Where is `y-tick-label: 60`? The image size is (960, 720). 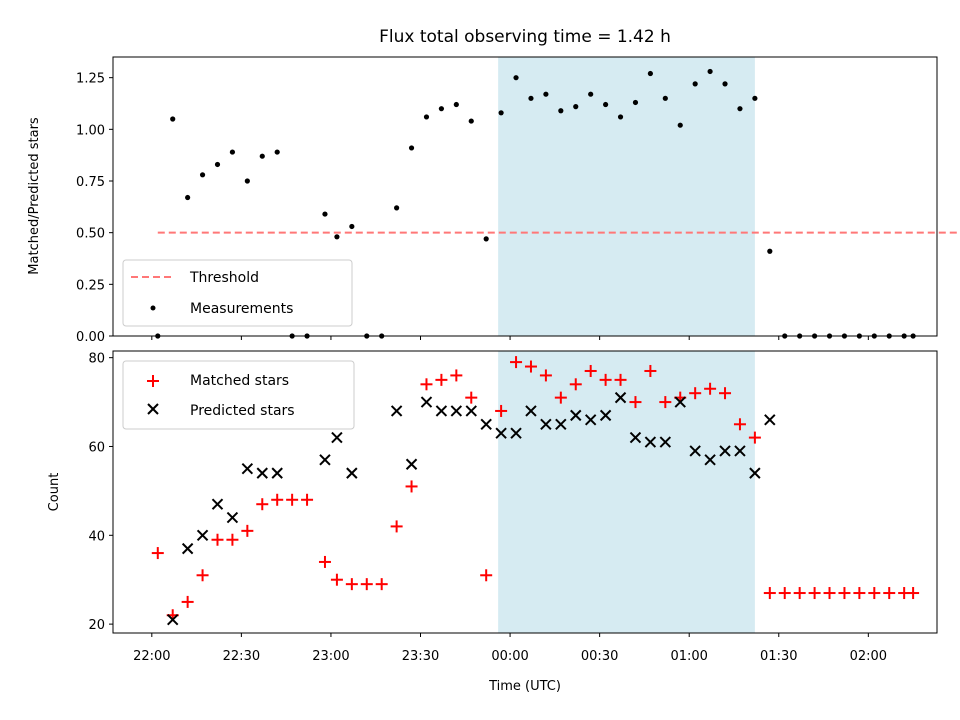
y-tick-label: 60 is located at coordinates (96, 447).